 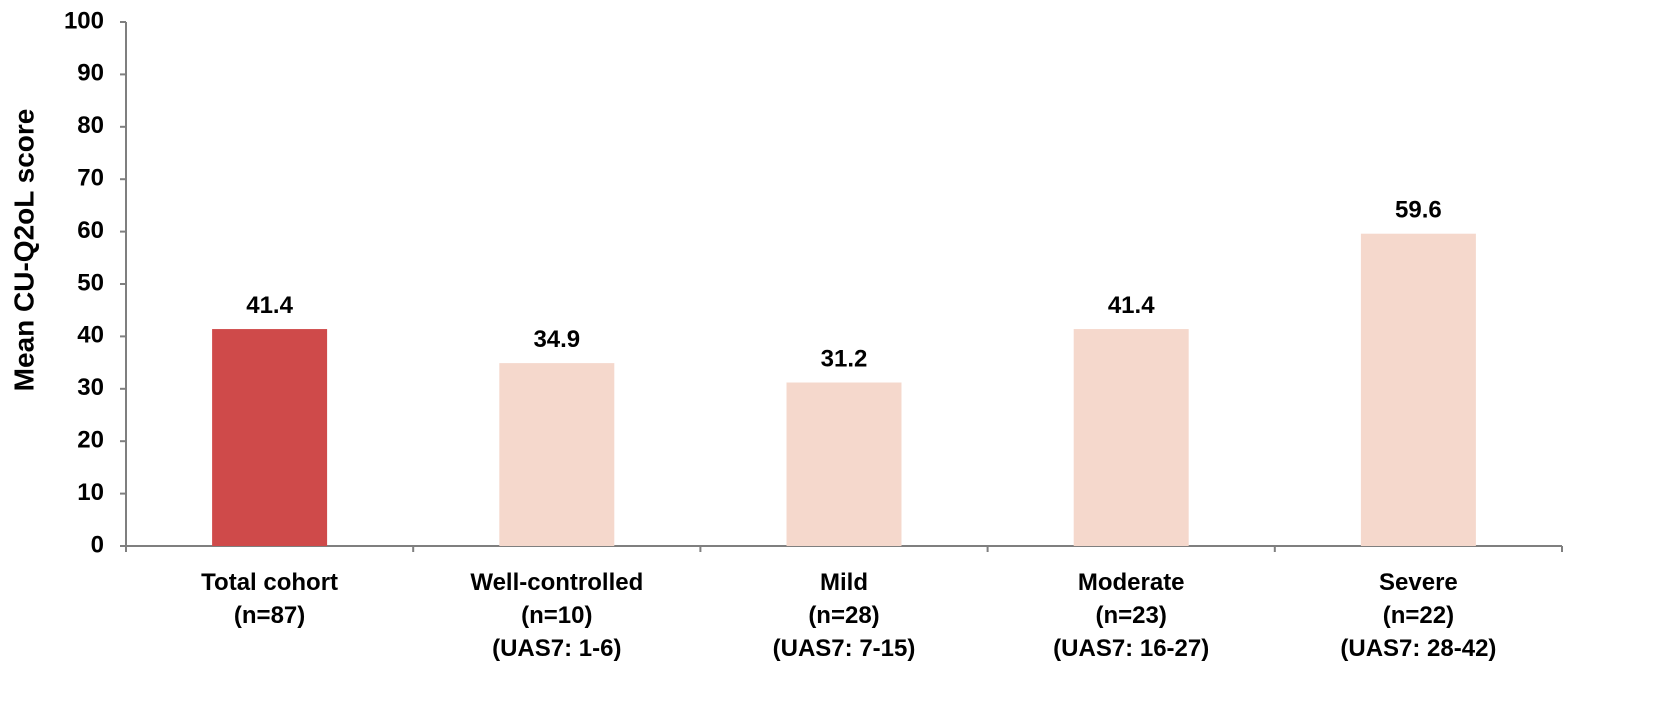 I want to click on y-tick-label: 80, so click(x=90, y=125).